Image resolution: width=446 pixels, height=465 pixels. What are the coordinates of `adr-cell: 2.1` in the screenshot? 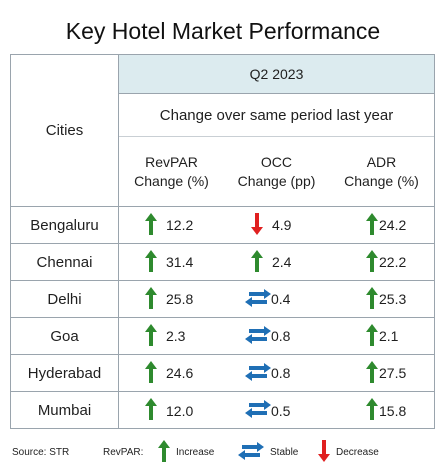 It's located at (382, 336).